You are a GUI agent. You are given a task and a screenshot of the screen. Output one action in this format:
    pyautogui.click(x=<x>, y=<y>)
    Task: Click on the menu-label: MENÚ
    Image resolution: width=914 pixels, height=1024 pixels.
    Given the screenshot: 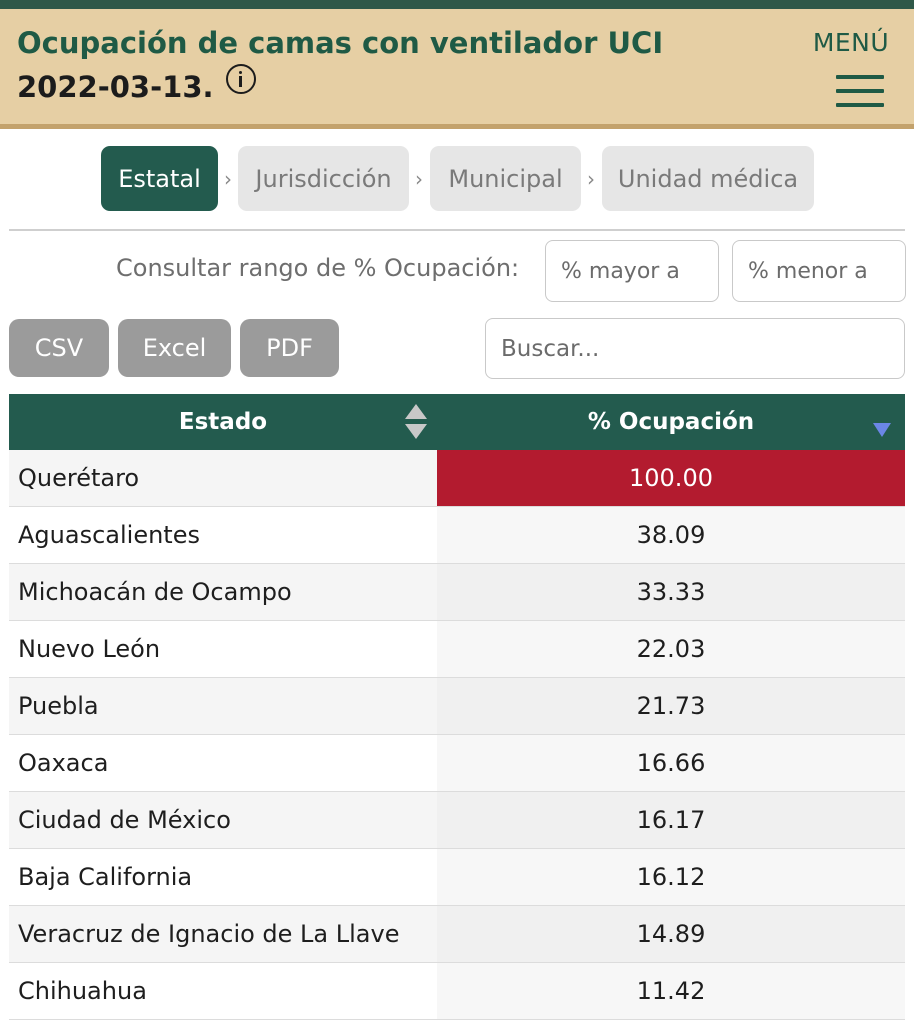 What is the action you would take?
    pyautogui.click(x=851, y=42)
    